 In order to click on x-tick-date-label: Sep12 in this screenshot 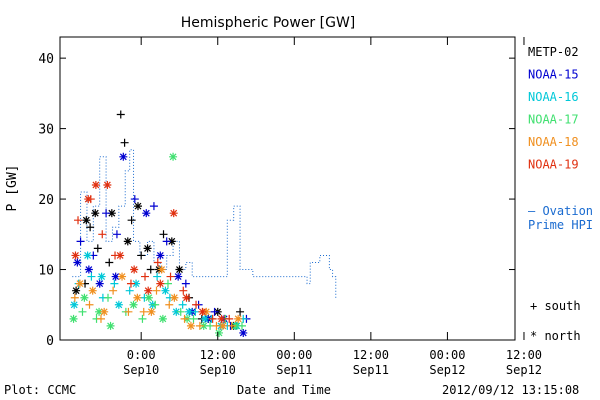, I will do `click(447, 370)`.